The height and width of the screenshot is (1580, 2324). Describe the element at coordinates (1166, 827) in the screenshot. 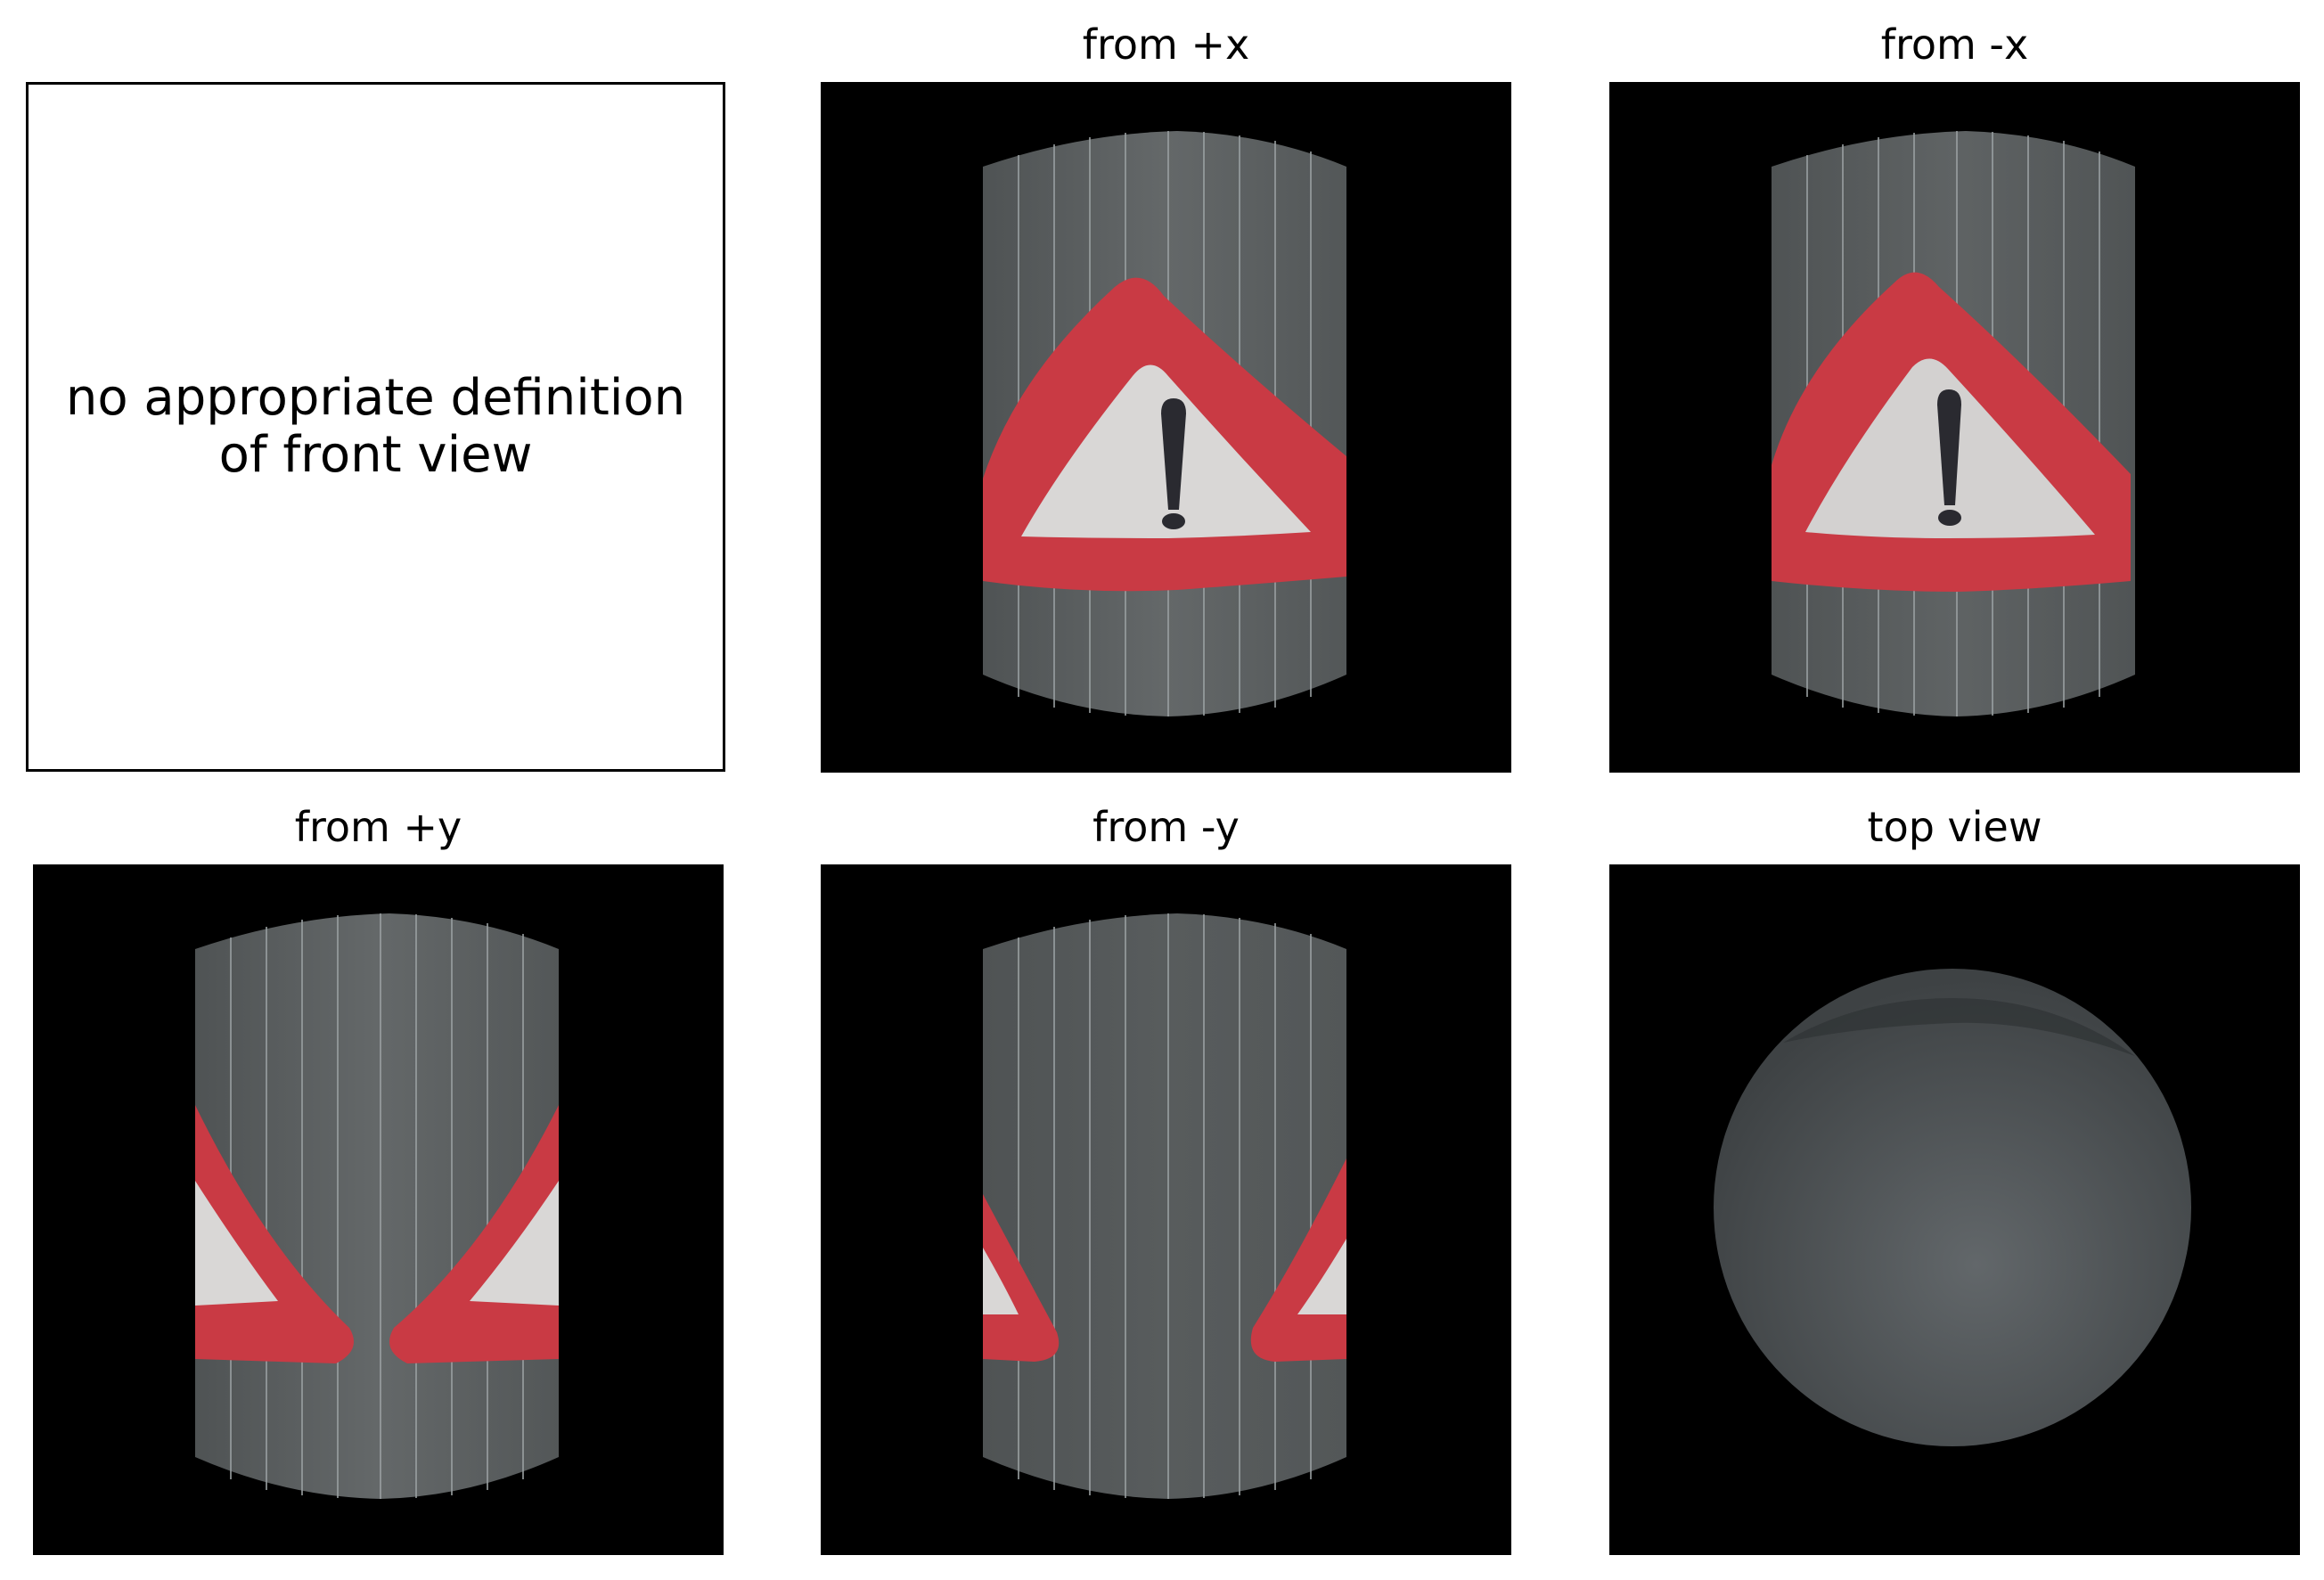

I see `view-title-minus-y: from -y` at that location.